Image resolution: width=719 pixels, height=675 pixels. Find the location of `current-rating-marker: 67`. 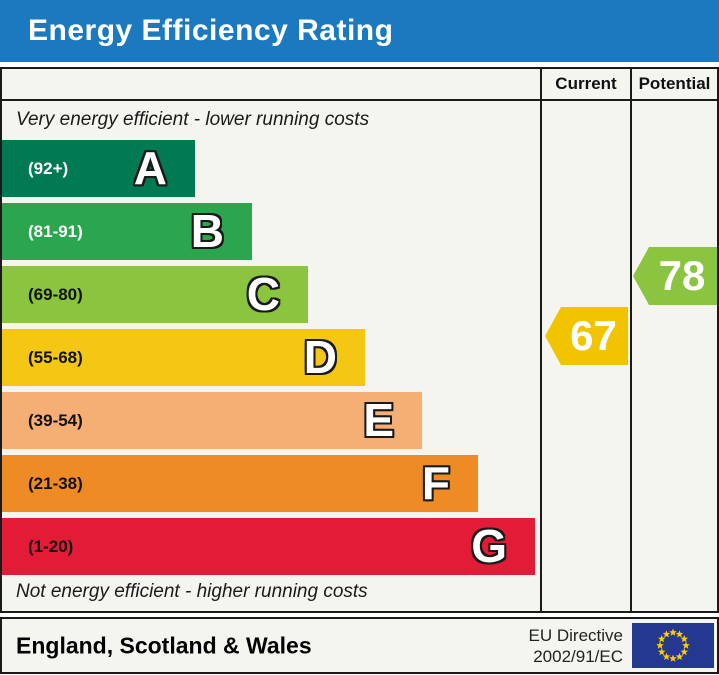

current-rating-marker: 67 is located at coordinates (586, 336).